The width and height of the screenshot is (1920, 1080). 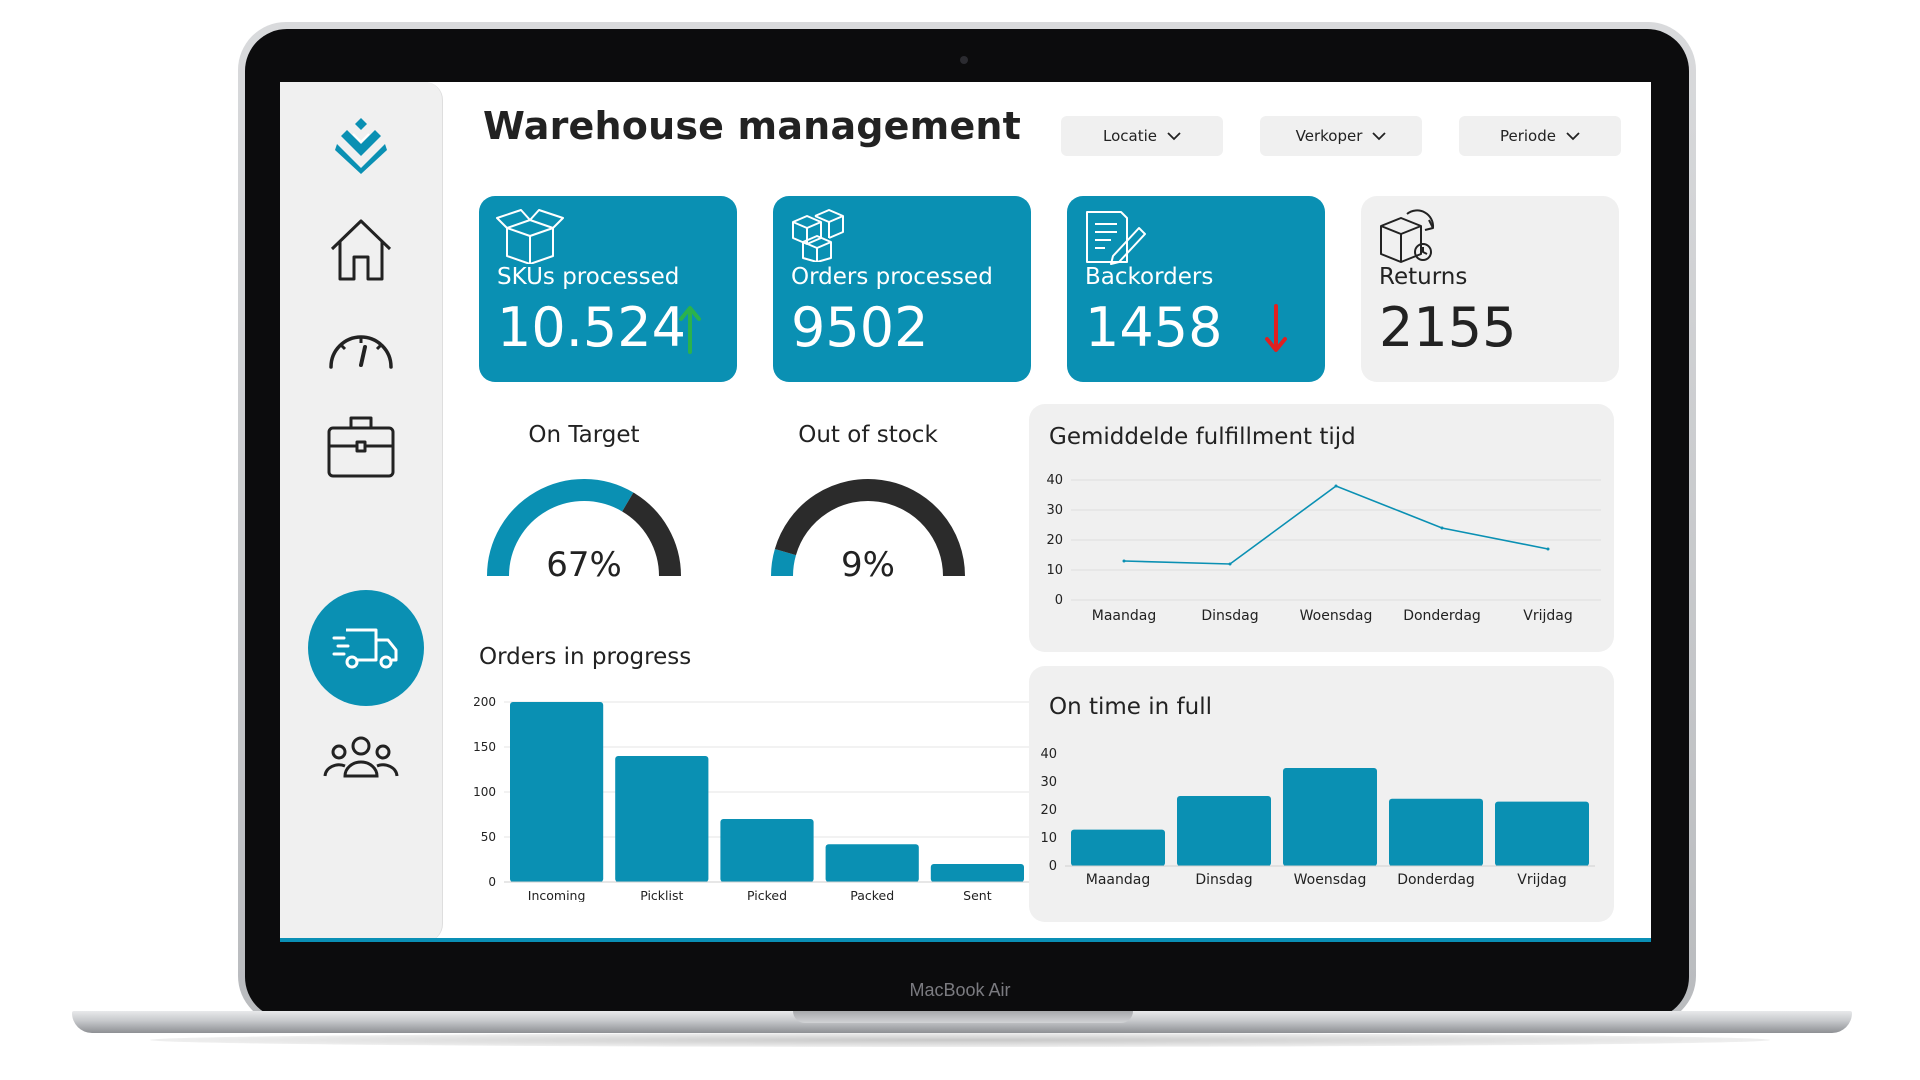 What do you see at coordinates (484, 792) in the screenshot?
I see `y-tick-label: 100` at bounding box center [484, 792].